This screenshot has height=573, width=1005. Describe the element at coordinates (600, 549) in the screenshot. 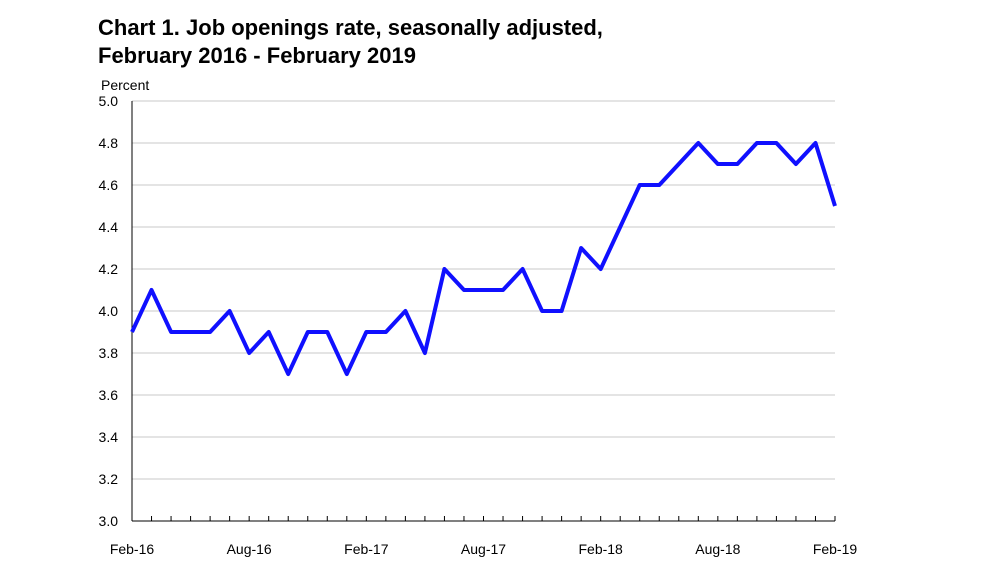

I see `x-tick-label: Feb-18` at that location.